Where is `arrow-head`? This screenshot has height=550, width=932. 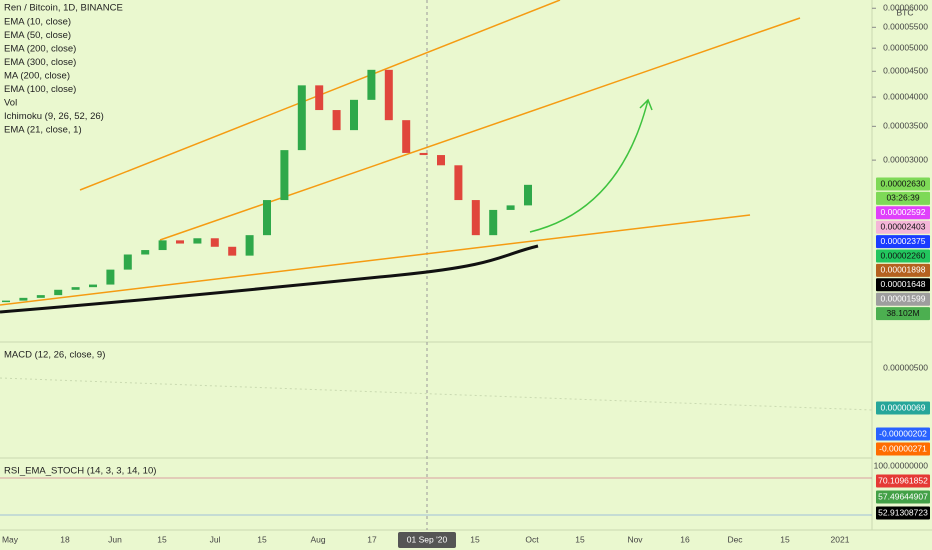
arrow-head is located at coordinates (646, 104).